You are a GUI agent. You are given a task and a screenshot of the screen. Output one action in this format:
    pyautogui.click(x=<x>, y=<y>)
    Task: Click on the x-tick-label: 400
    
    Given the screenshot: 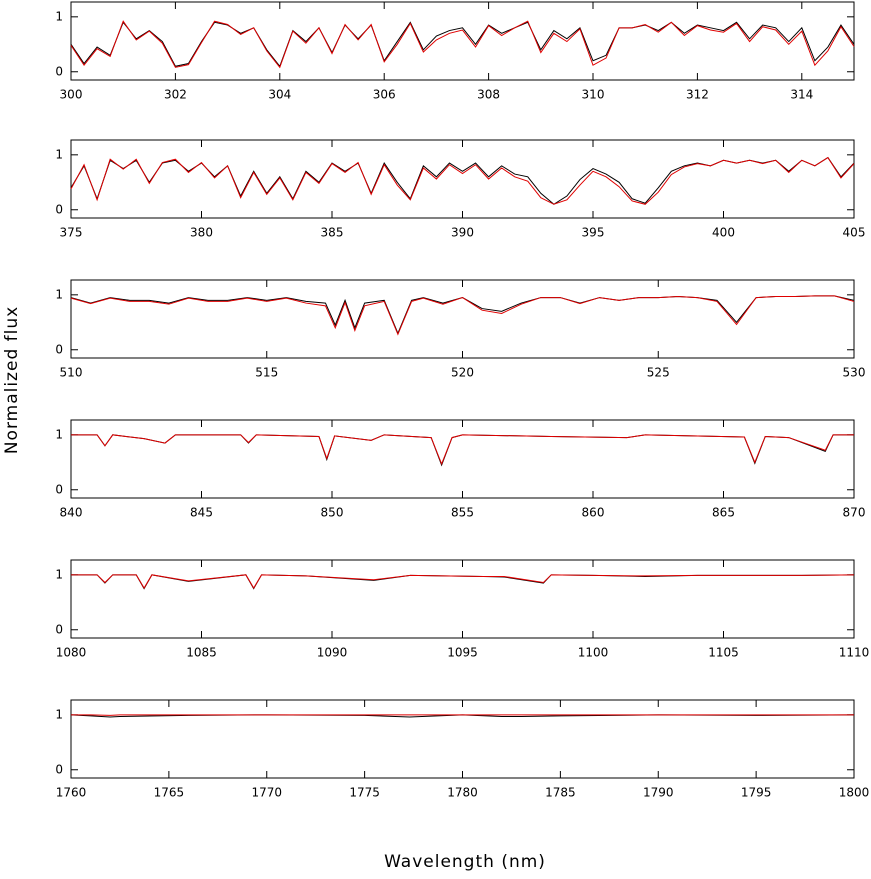 What is the action you would take?
    pyautogui.click(x=723, y=233)
    